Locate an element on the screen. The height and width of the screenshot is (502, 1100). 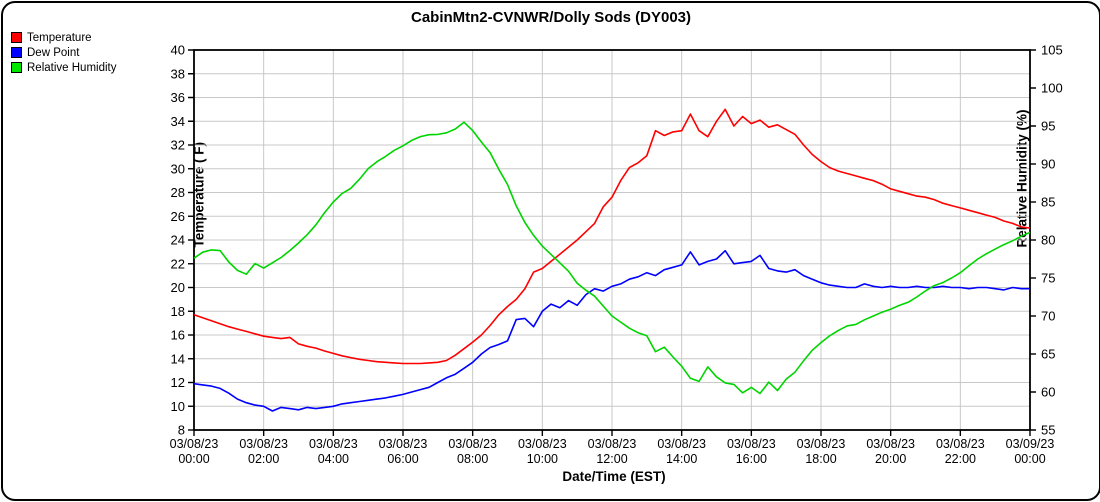
legend-item-relative-humidity: Relative Humidity is located at coordinates (63, 67).